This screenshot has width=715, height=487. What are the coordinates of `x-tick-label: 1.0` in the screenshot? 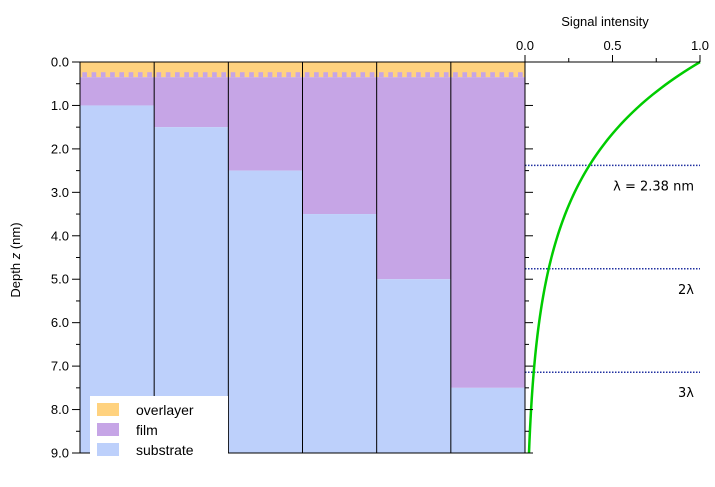 It's located at (700, 45).